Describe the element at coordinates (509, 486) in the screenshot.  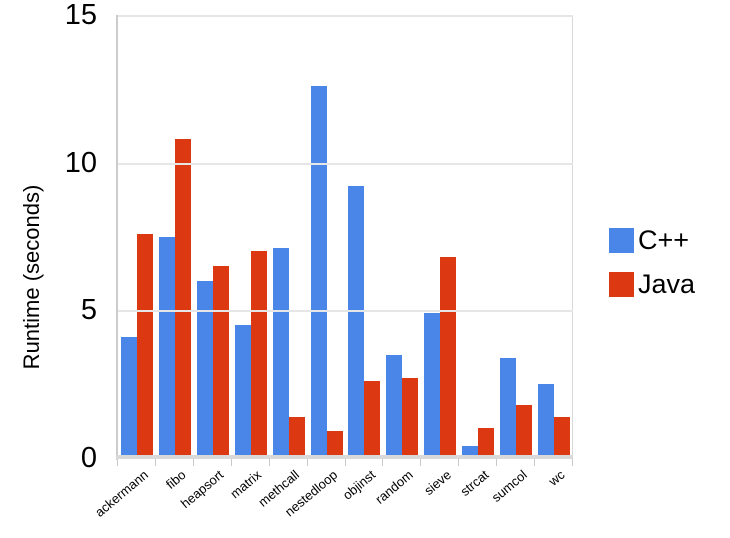
I see `x-tick-label-sumcol: sumcol` at that location.